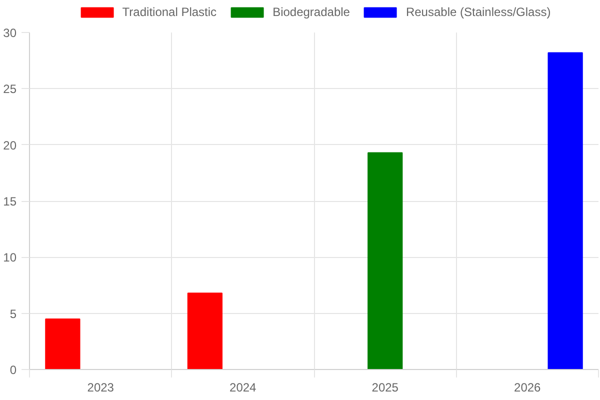 The height and width of the screenshot is (400, 600). Describe the element at coordinates (13, 313) in the screenshot. I see `y-tick-label: 5` at that location.